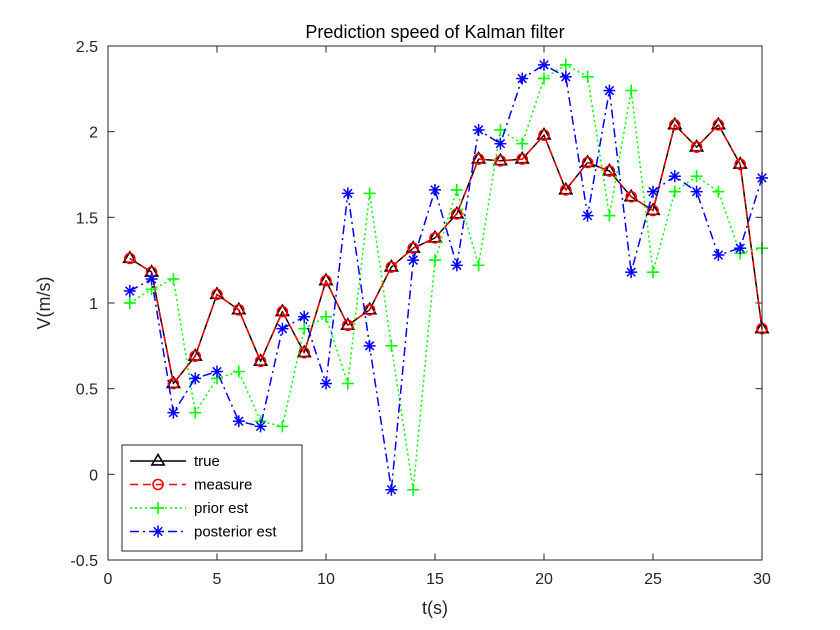 The width and height of the screenshot is (840, 630). Describe the element at coordinates (93, 133) in the screenshot. I see `y-tick-label: 2` at that location.